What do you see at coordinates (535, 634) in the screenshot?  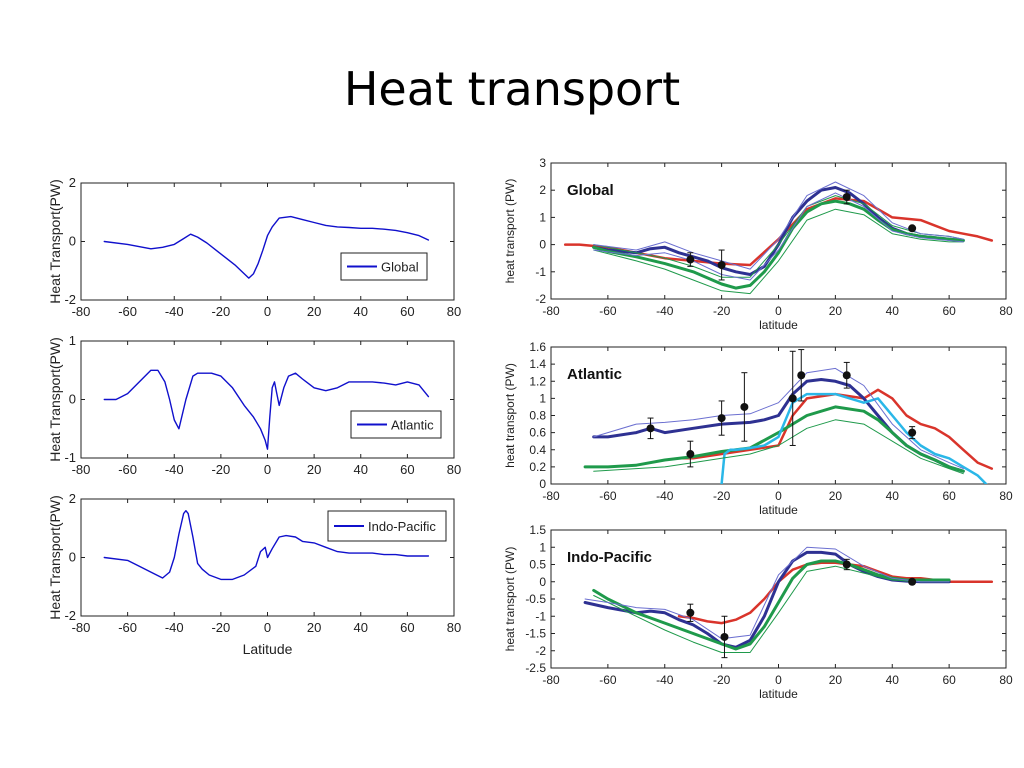 I see `y-tick-label: -1.5` at bounding box center [535, 634].